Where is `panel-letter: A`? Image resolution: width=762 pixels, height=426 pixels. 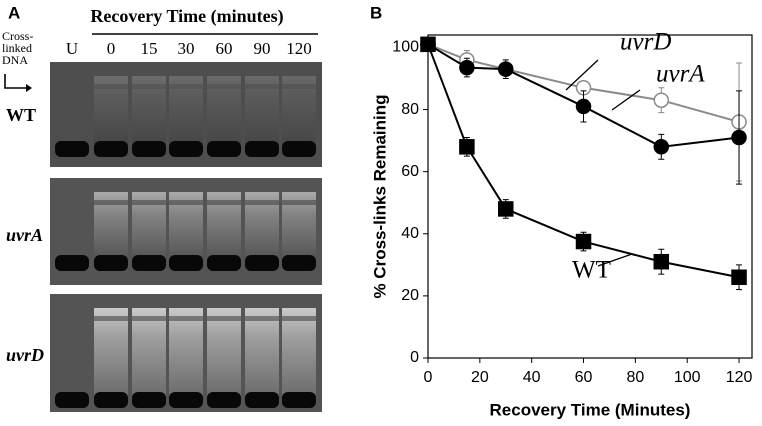
panel-letter: A is located at coordinates (14, 12).